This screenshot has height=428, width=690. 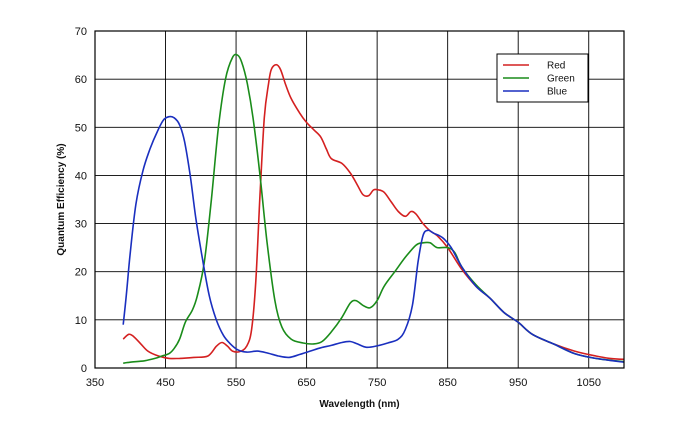 What do you see at coordinates (81, 176) in the screenshot?
I see `y-tick-label: 40` at bounding box center [81, 176].